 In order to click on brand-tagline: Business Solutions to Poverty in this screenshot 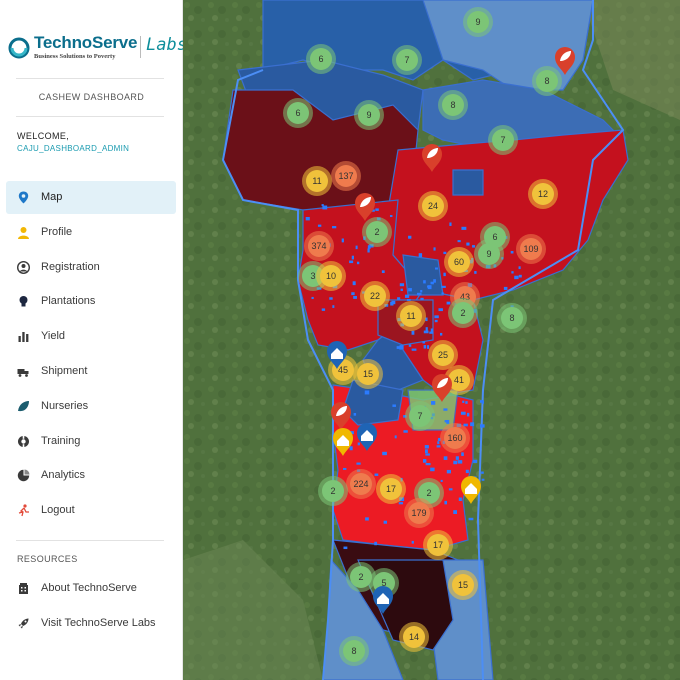, I will do `click(75, 56)`.